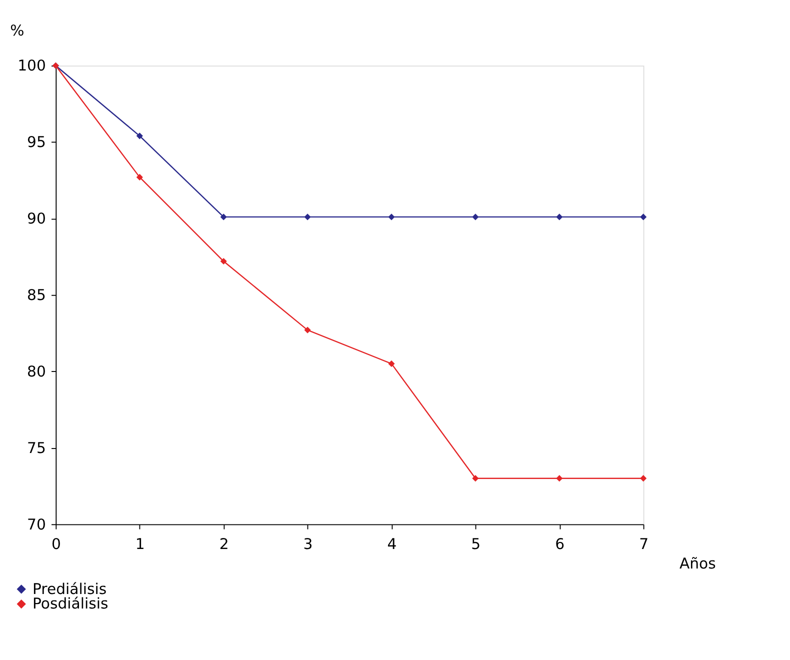 This screenshot has width=790, height=660. Describe the element at coordinates (32, 65) in the screenshot. I see `y-tick-label: 100` at that location.